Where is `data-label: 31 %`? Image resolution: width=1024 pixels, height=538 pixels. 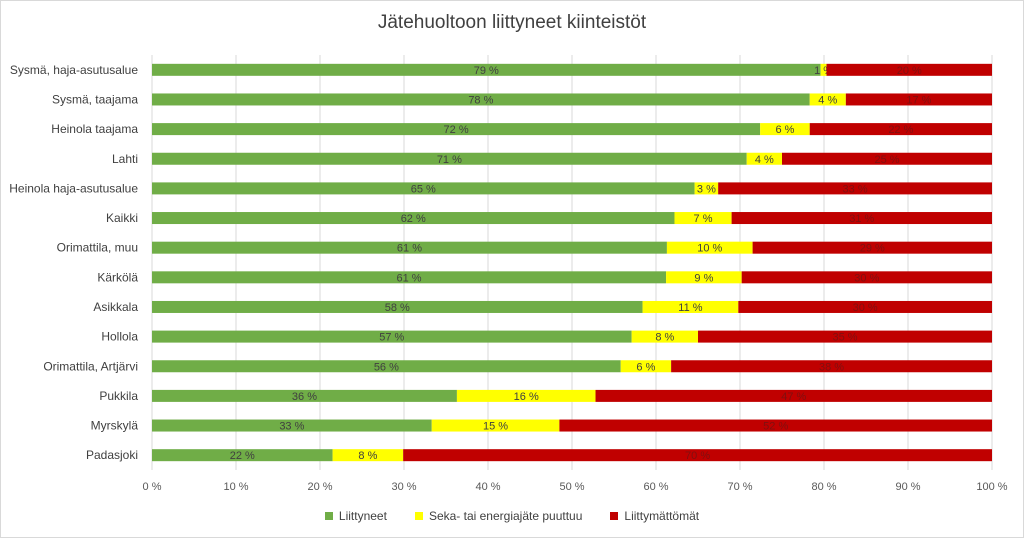
data-label: 31 % is located at coordinates (861, 219).